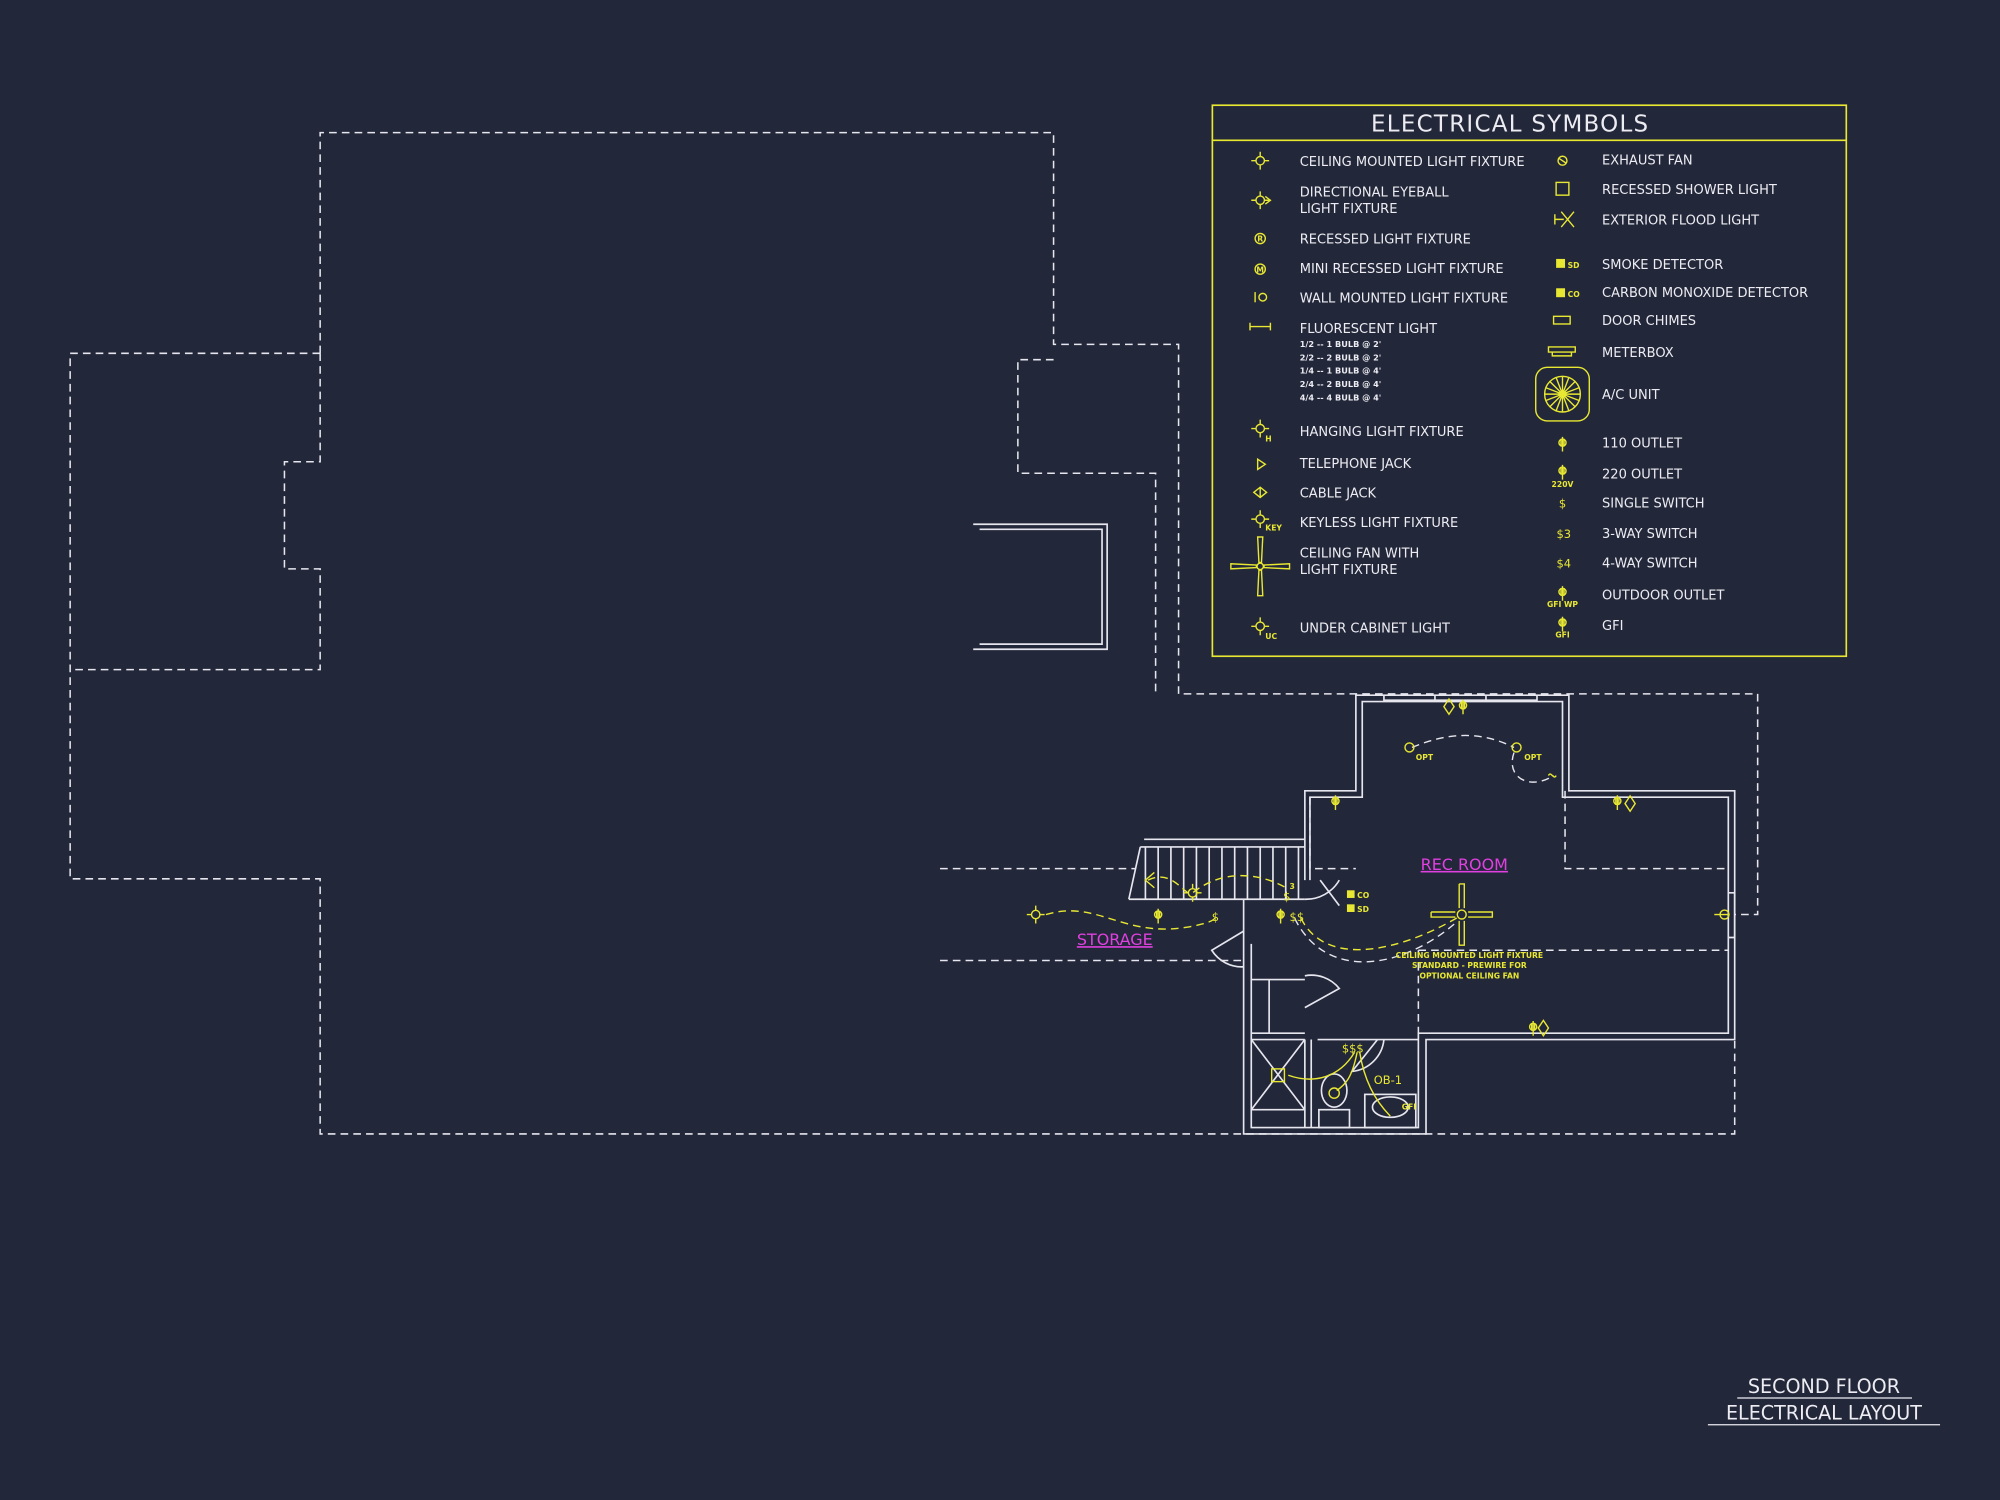 This screenshot has height=1500, width=2000. I want to click on sheet-title-line-2: ELECTRICAL LAYOUT, so click(1824, 1413).